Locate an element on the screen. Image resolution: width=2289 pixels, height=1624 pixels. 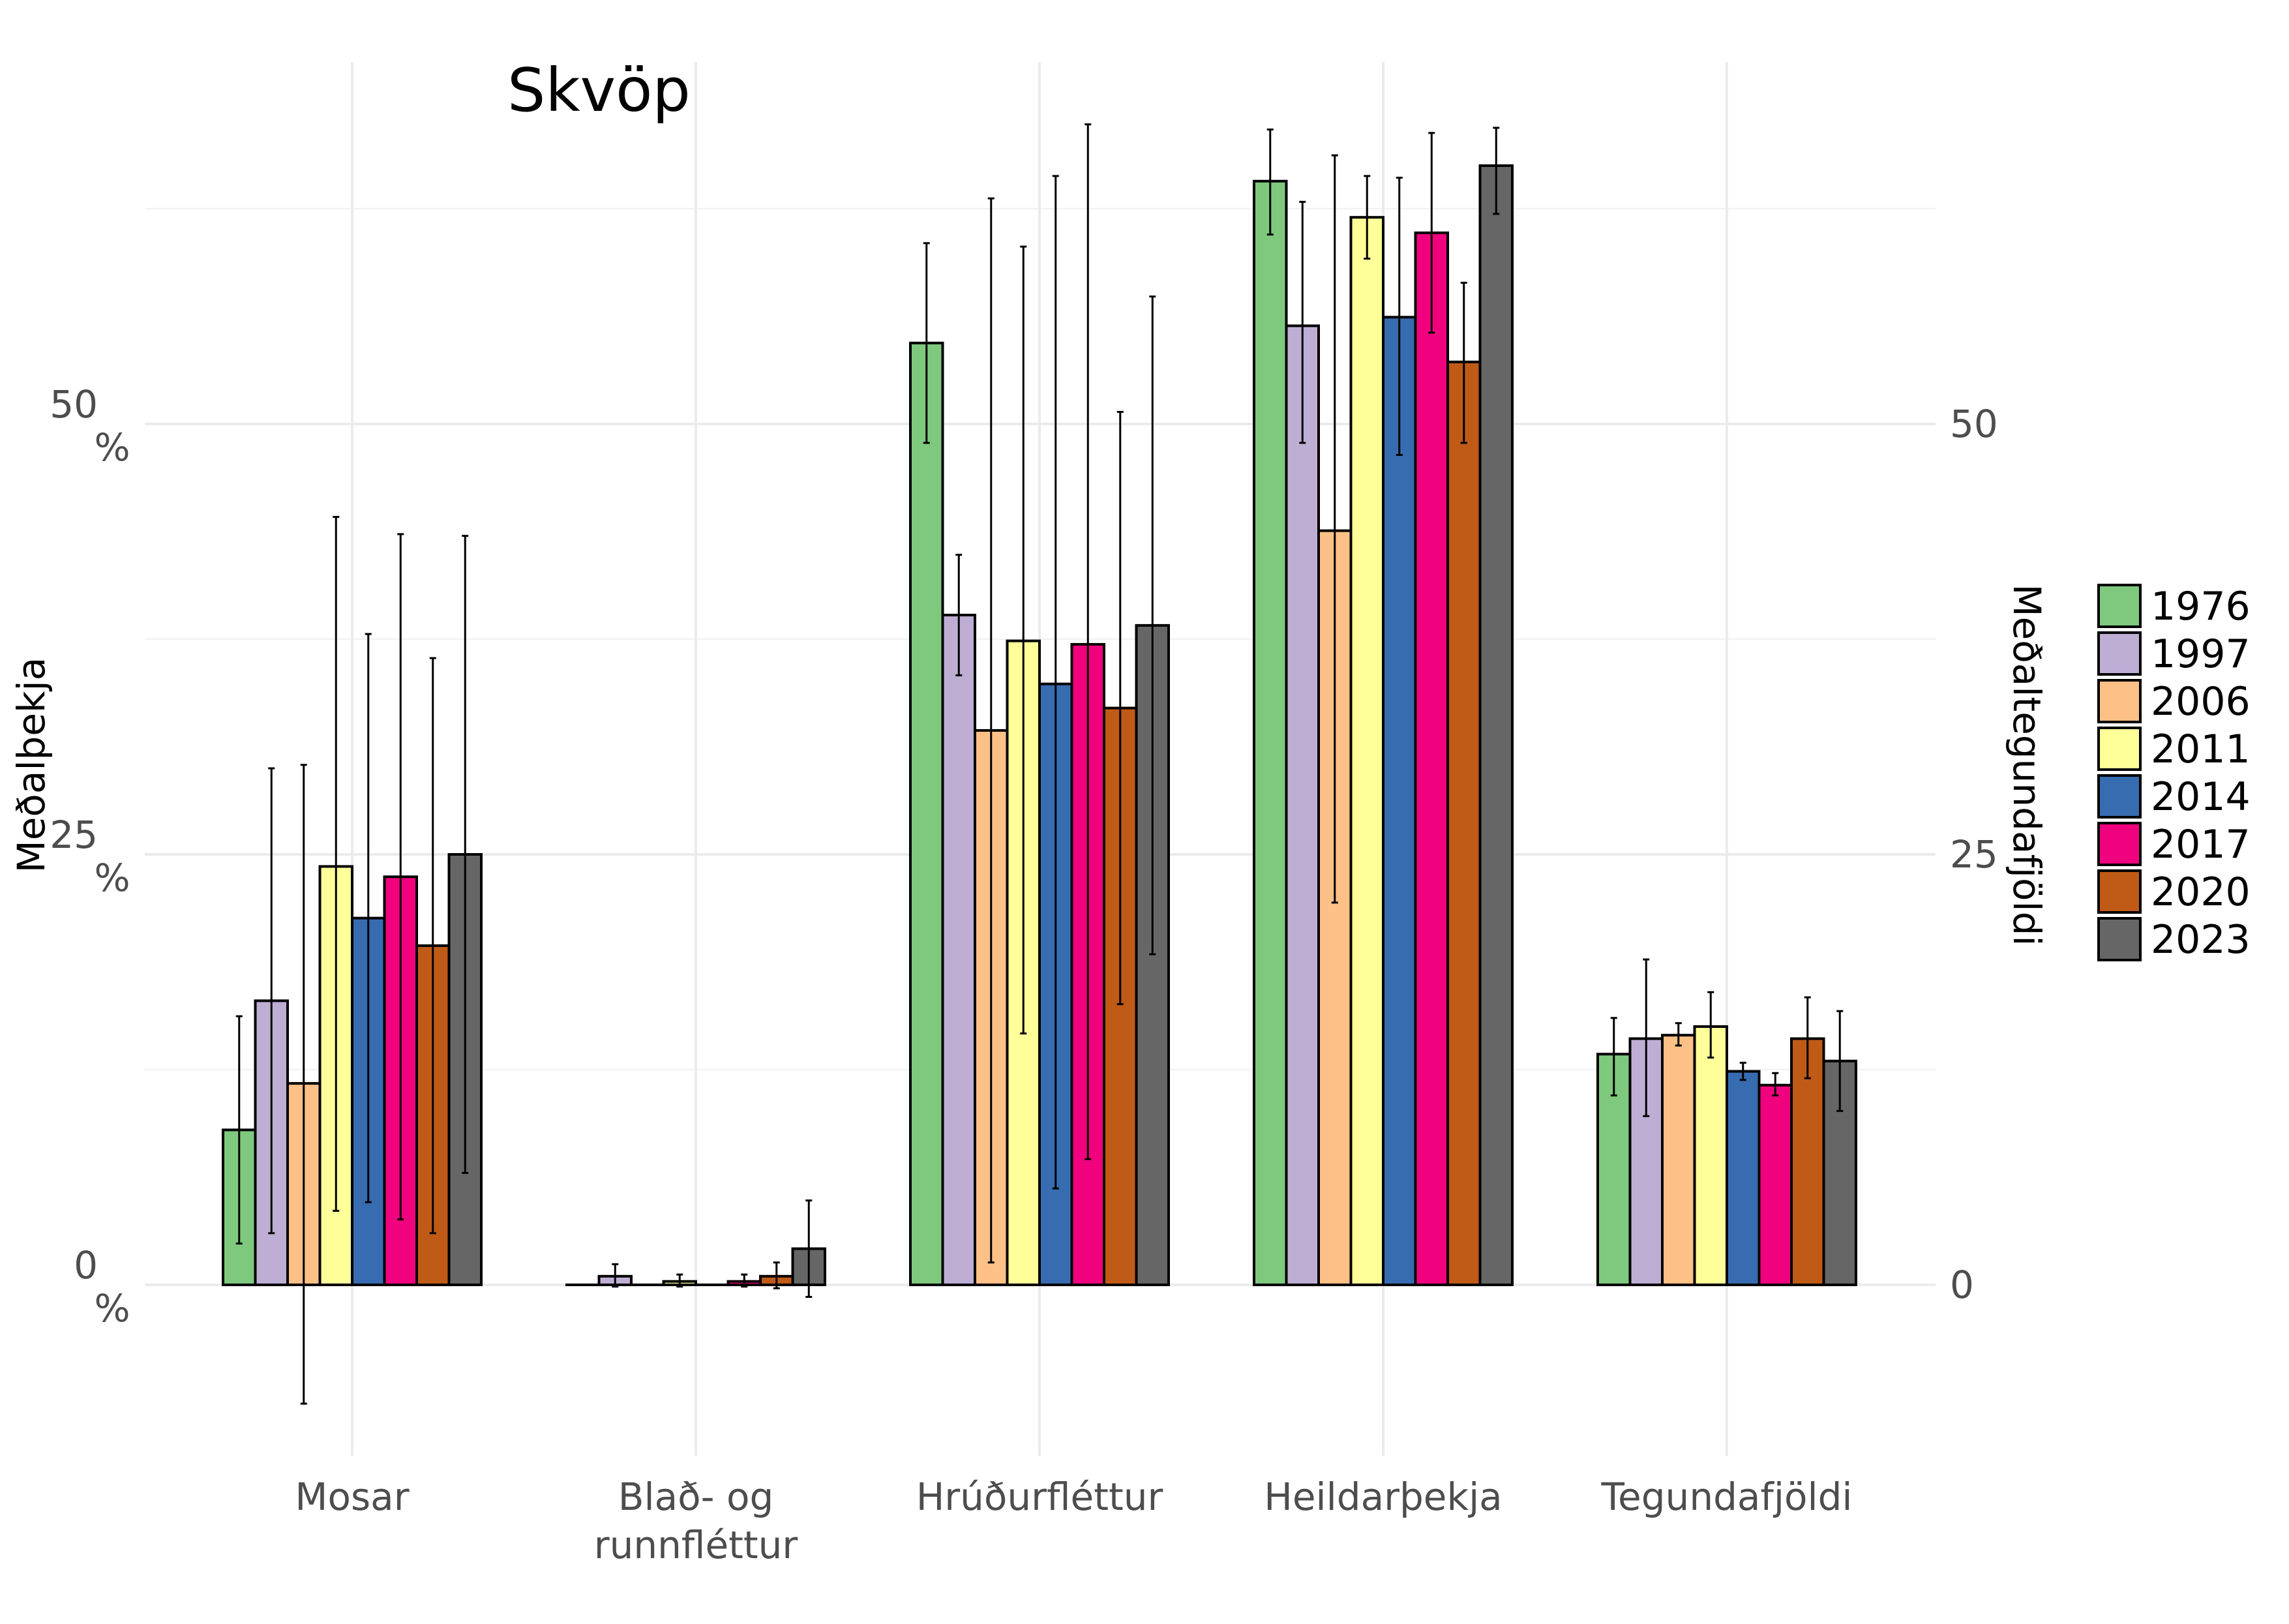
legend-key-2014 is located at coordinates (2119, 796).